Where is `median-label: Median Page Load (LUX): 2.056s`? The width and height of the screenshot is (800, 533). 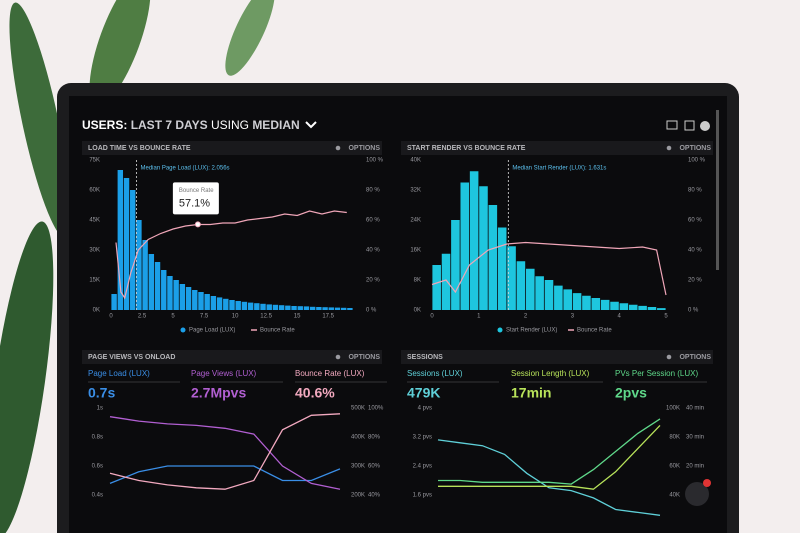 median-label: Median Page Load (LUX): 2.056s is located at coordinates (185, 169).